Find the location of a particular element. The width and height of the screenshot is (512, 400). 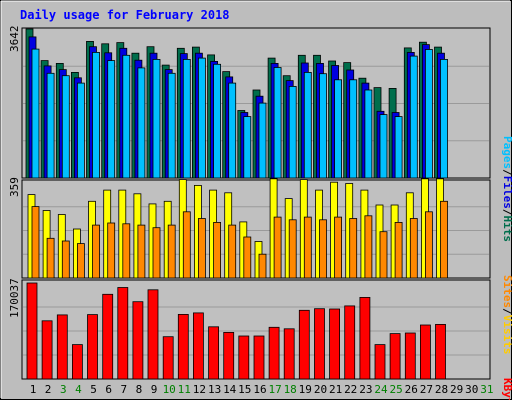

x-tick-label: 4 is located at coordinates (78, 389).